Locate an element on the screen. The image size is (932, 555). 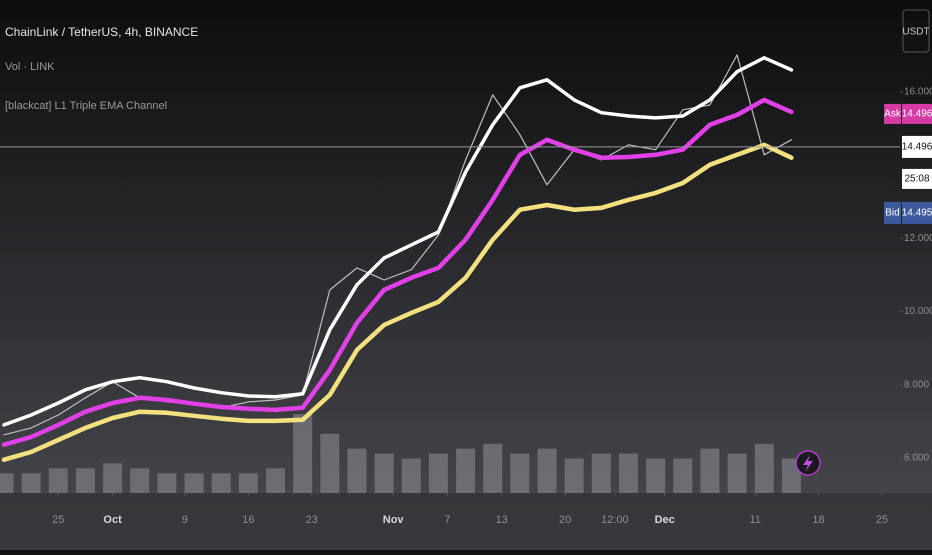
last-price-box is located at coordinates (917, 146).